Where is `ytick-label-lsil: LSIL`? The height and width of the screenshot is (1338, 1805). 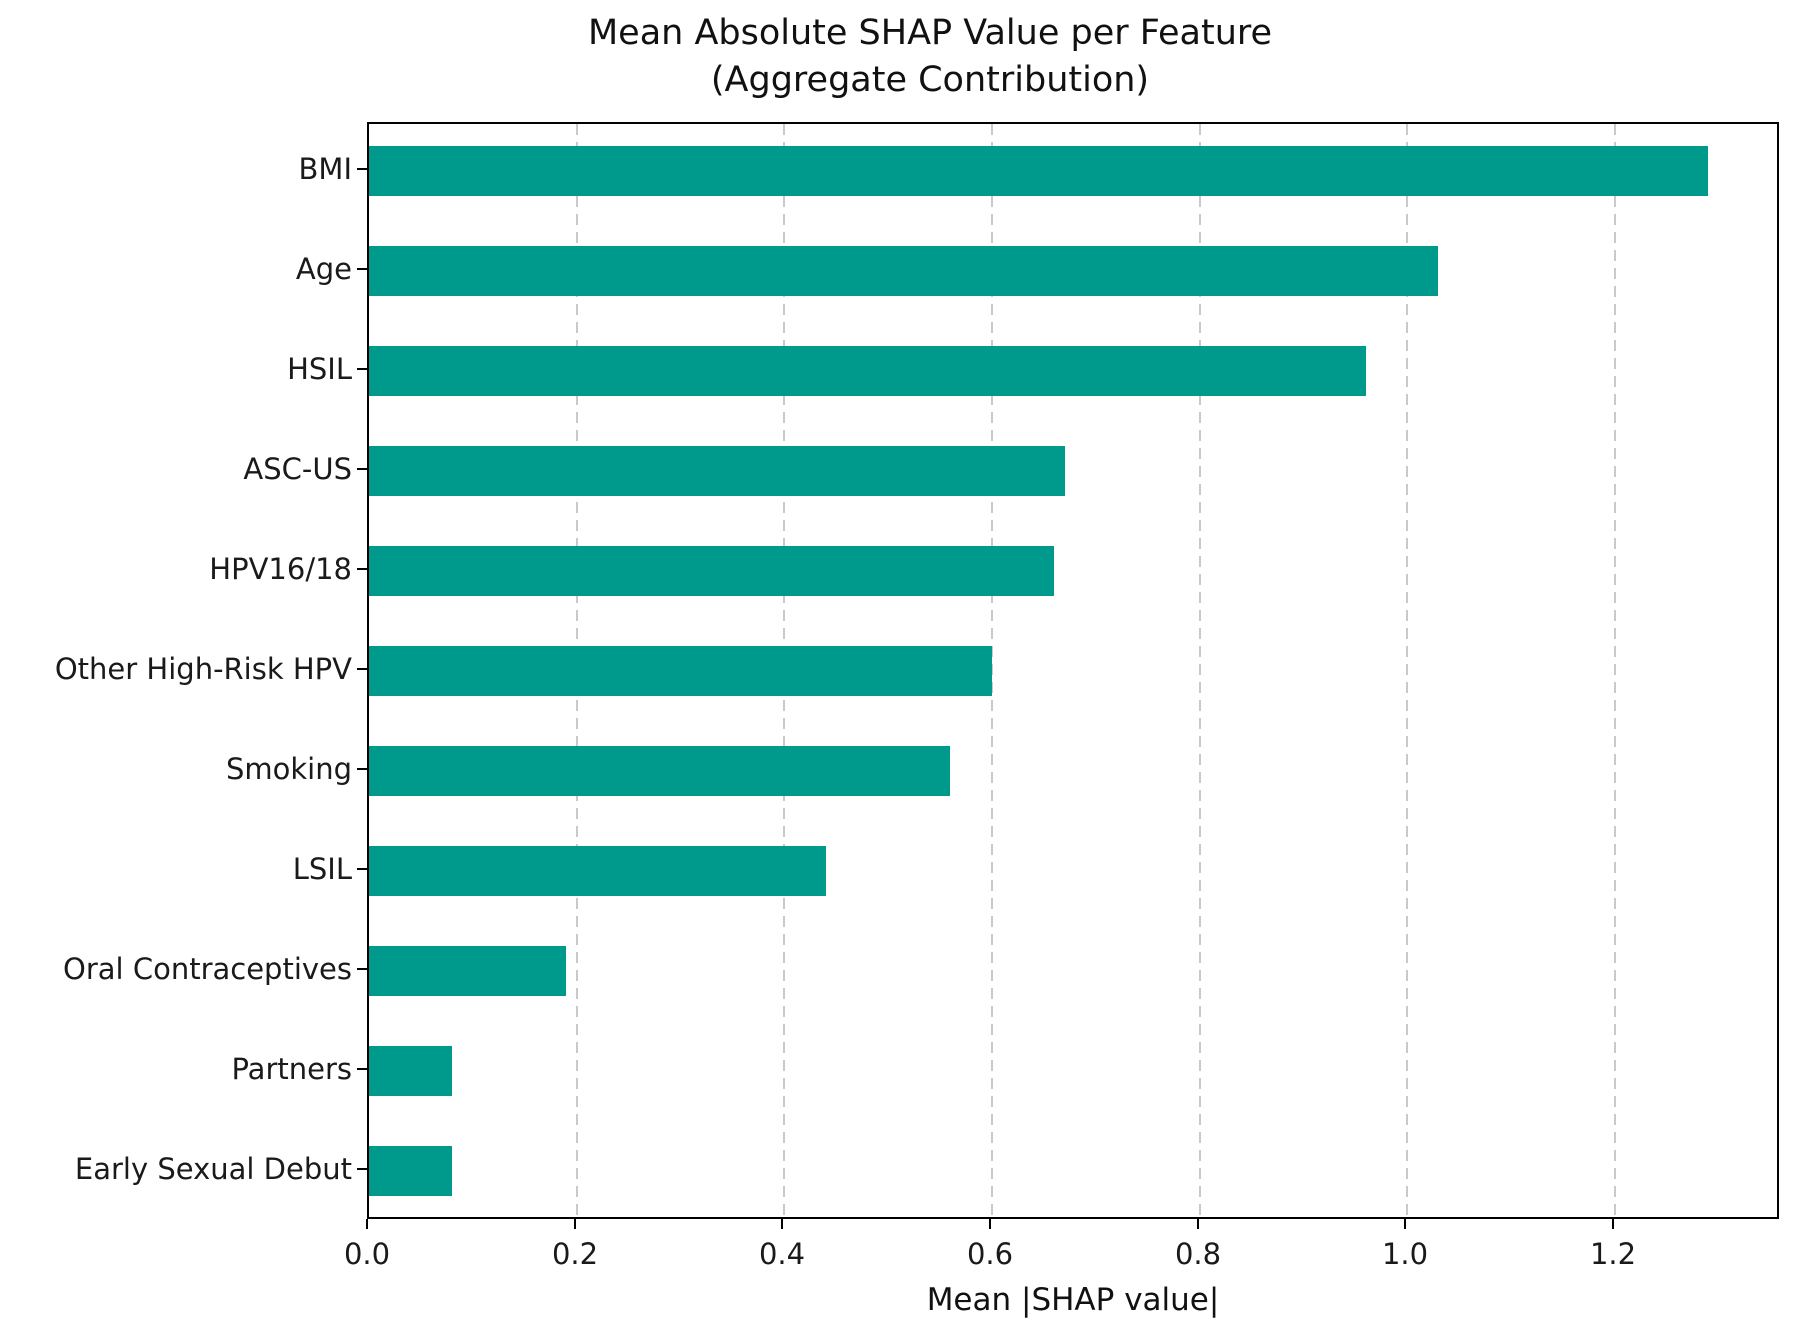
ytick-label-lsil: LSIL is located at coordinates (322, 869).